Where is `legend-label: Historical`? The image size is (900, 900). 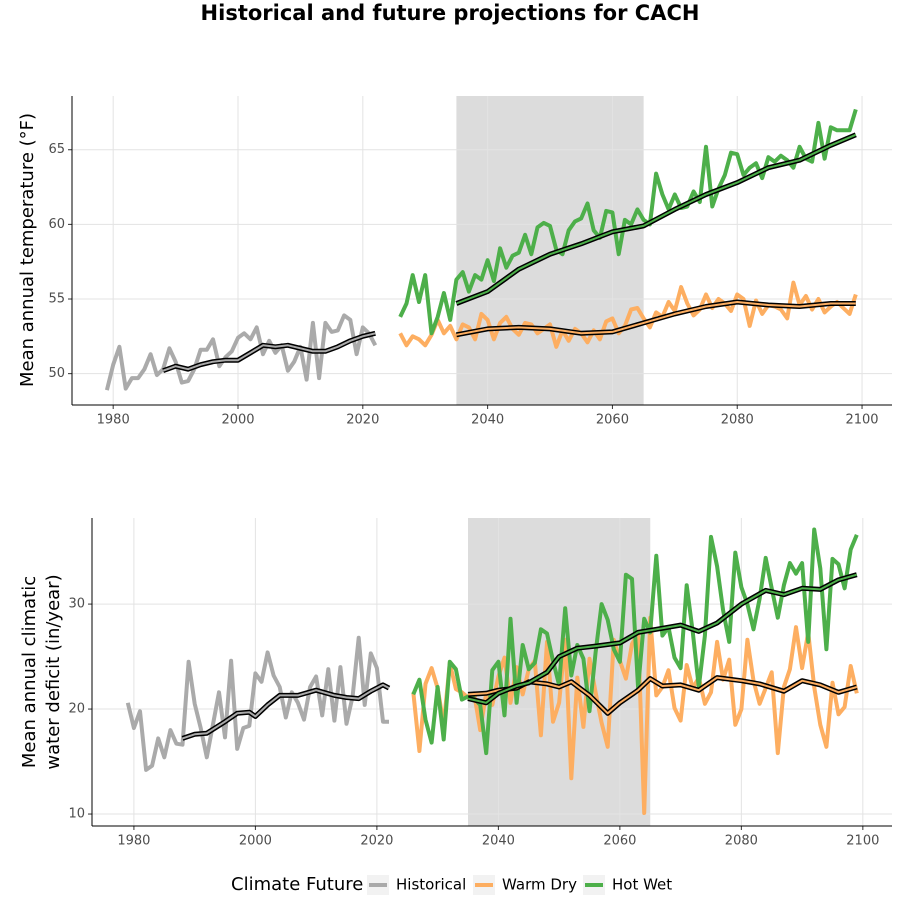
legend-label: Historical is located at coordinates (431, 885).